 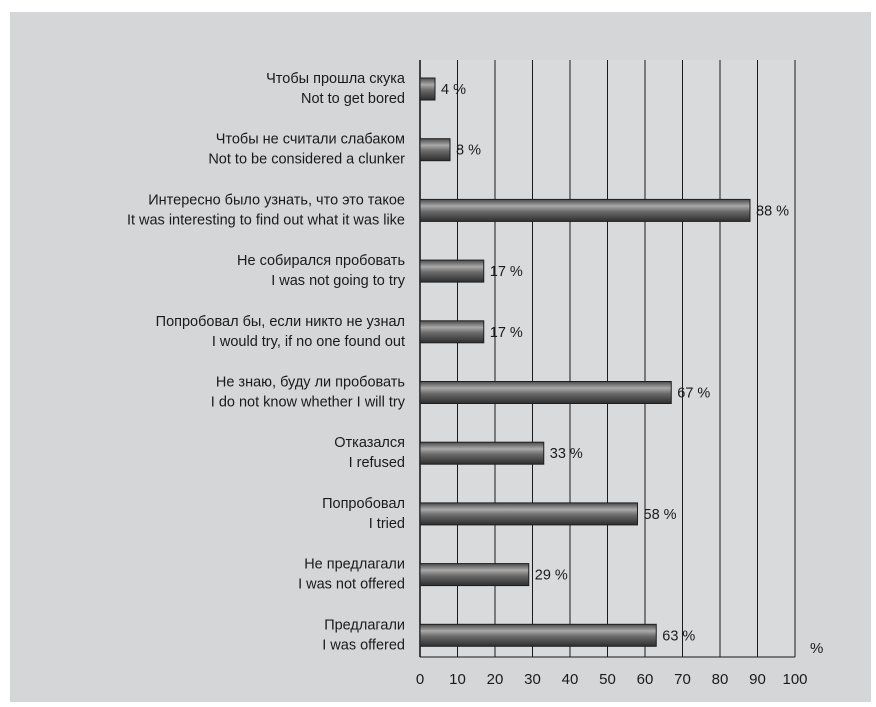 What do you see at coordinates (468, 151) in the screenshot?
I see `bar-value-label: 8 %` at bounding box center [468, 151].